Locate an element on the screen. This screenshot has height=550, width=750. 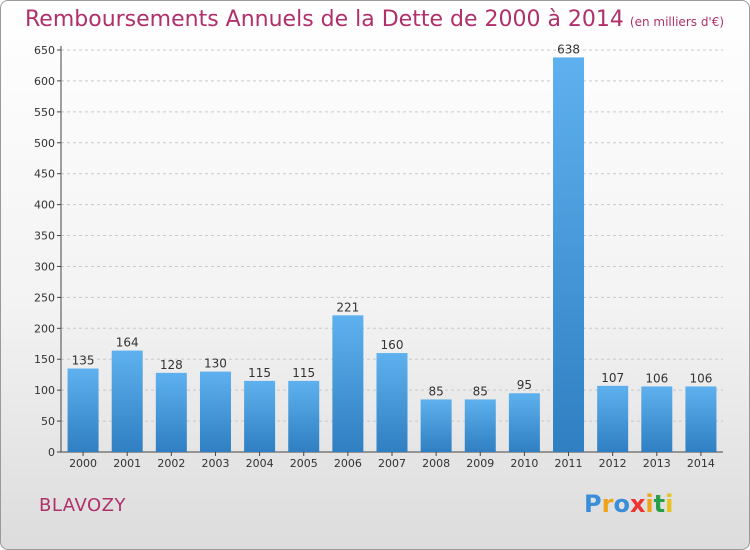
x-tick-label: 2003 is located at coordinates (215, 463).